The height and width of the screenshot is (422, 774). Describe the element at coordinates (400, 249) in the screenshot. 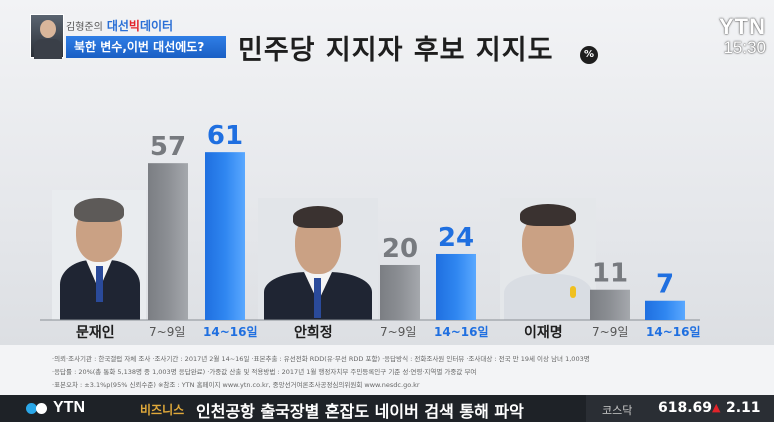

I see `value-label-ahn-old: 20` at that location.